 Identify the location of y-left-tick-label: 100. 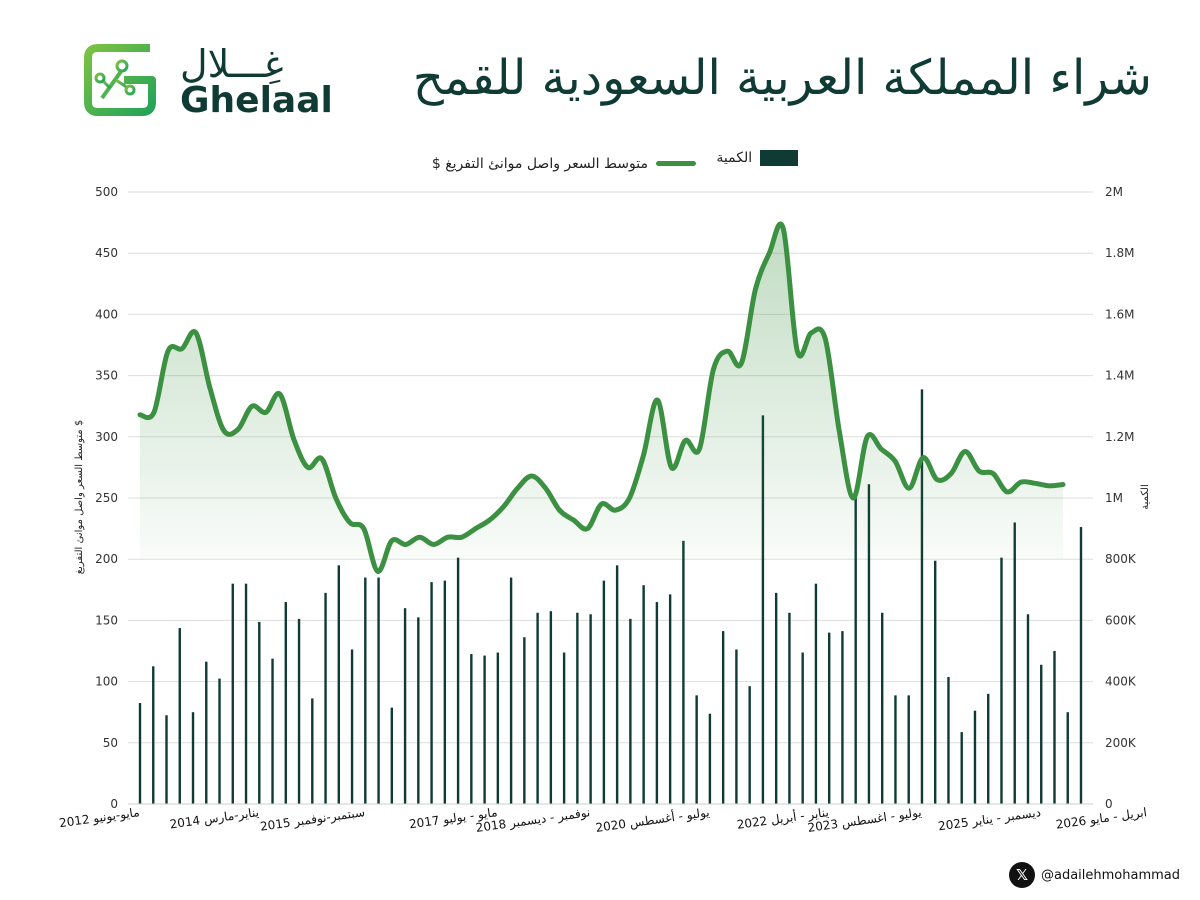
(106, 682).